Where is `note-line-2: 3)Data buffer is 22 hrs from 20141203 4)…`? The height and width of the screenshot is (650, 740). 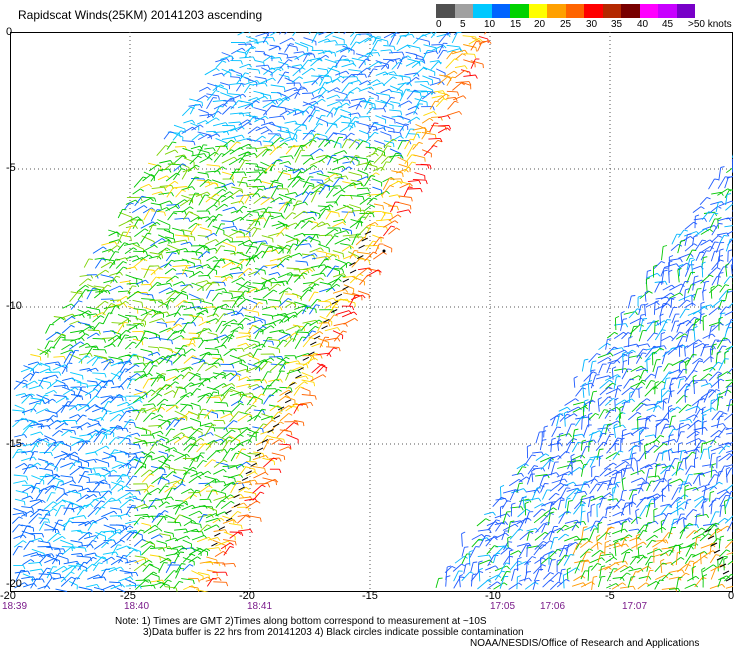
note-line-2: 3)Data buffer is 22 hrs from 20141203 4)… is located at coordinates (333, 632).